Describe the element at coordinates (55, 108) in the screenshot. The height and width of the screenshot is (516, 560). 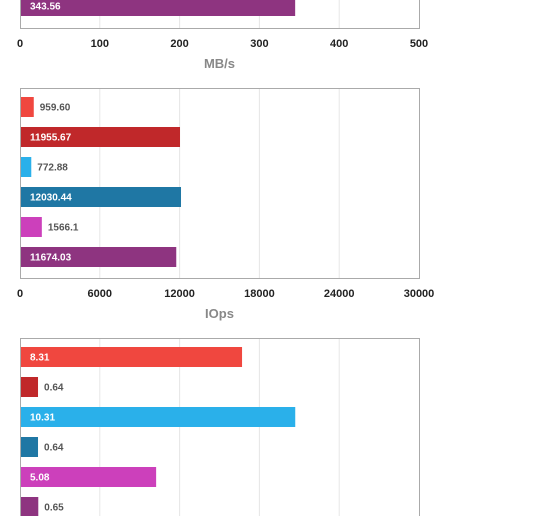
I see `bar-value-label: 959.60` at that location.